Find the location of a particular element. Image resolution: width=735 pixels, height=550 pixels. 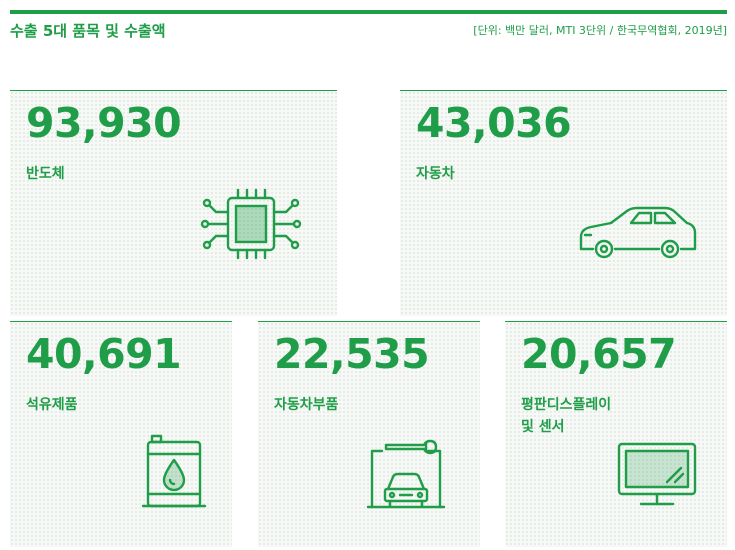

car-icon is located at coordinates (637, 231).